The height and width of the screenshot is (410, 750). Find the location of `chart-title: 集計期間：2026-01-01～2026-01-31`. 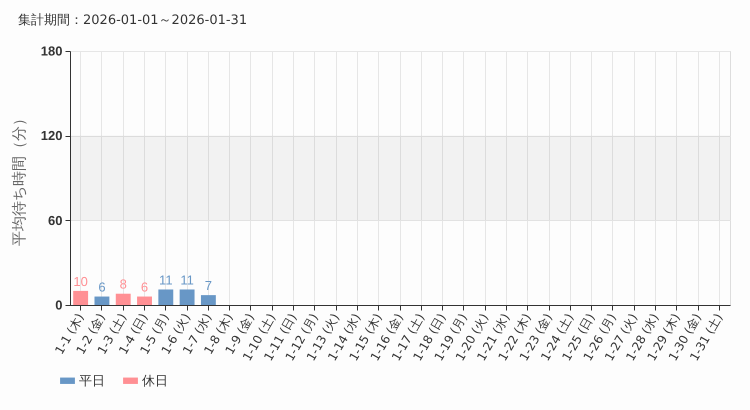

chart-title: 集計期間：2026-01-01～2026-01-31 is located at coordinates (133, 20).